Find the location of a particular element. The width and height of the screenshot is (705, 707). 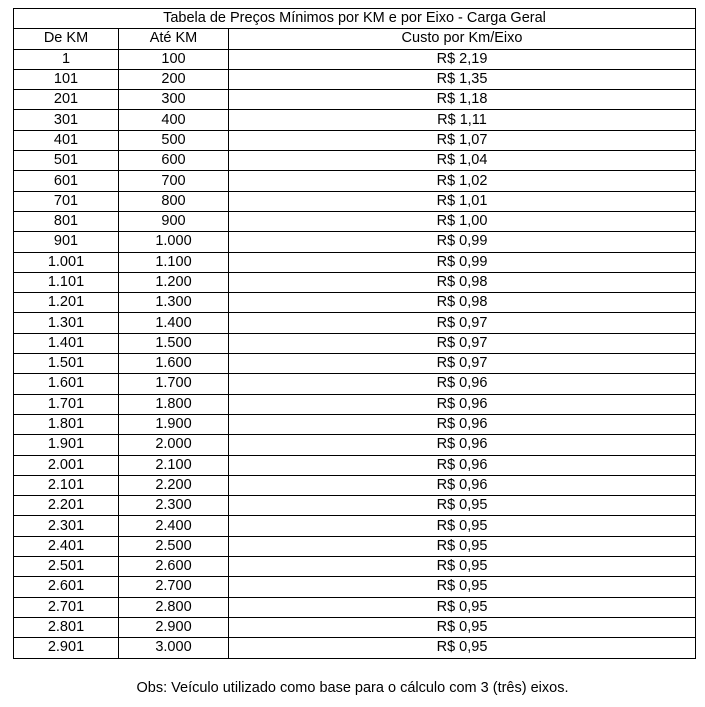

cell-ate-km: 900 is located at coordinates (173, 221).